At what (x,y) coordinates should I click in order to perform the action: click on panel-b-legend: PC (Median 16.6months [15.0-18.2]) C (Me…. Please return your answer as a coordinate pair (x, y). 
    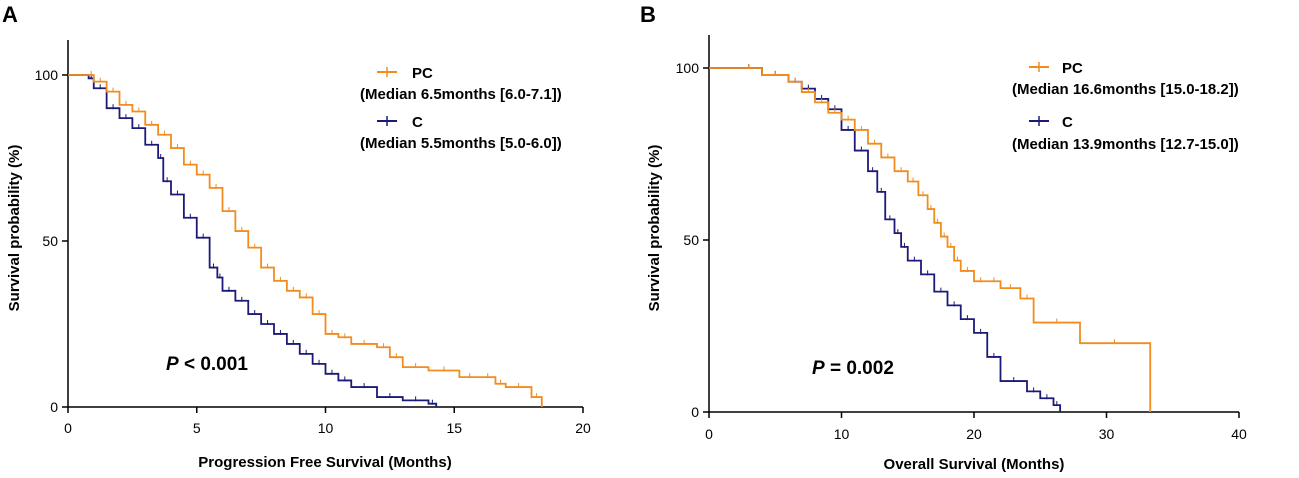
    Looking at the image, I should click on (1125, 106).